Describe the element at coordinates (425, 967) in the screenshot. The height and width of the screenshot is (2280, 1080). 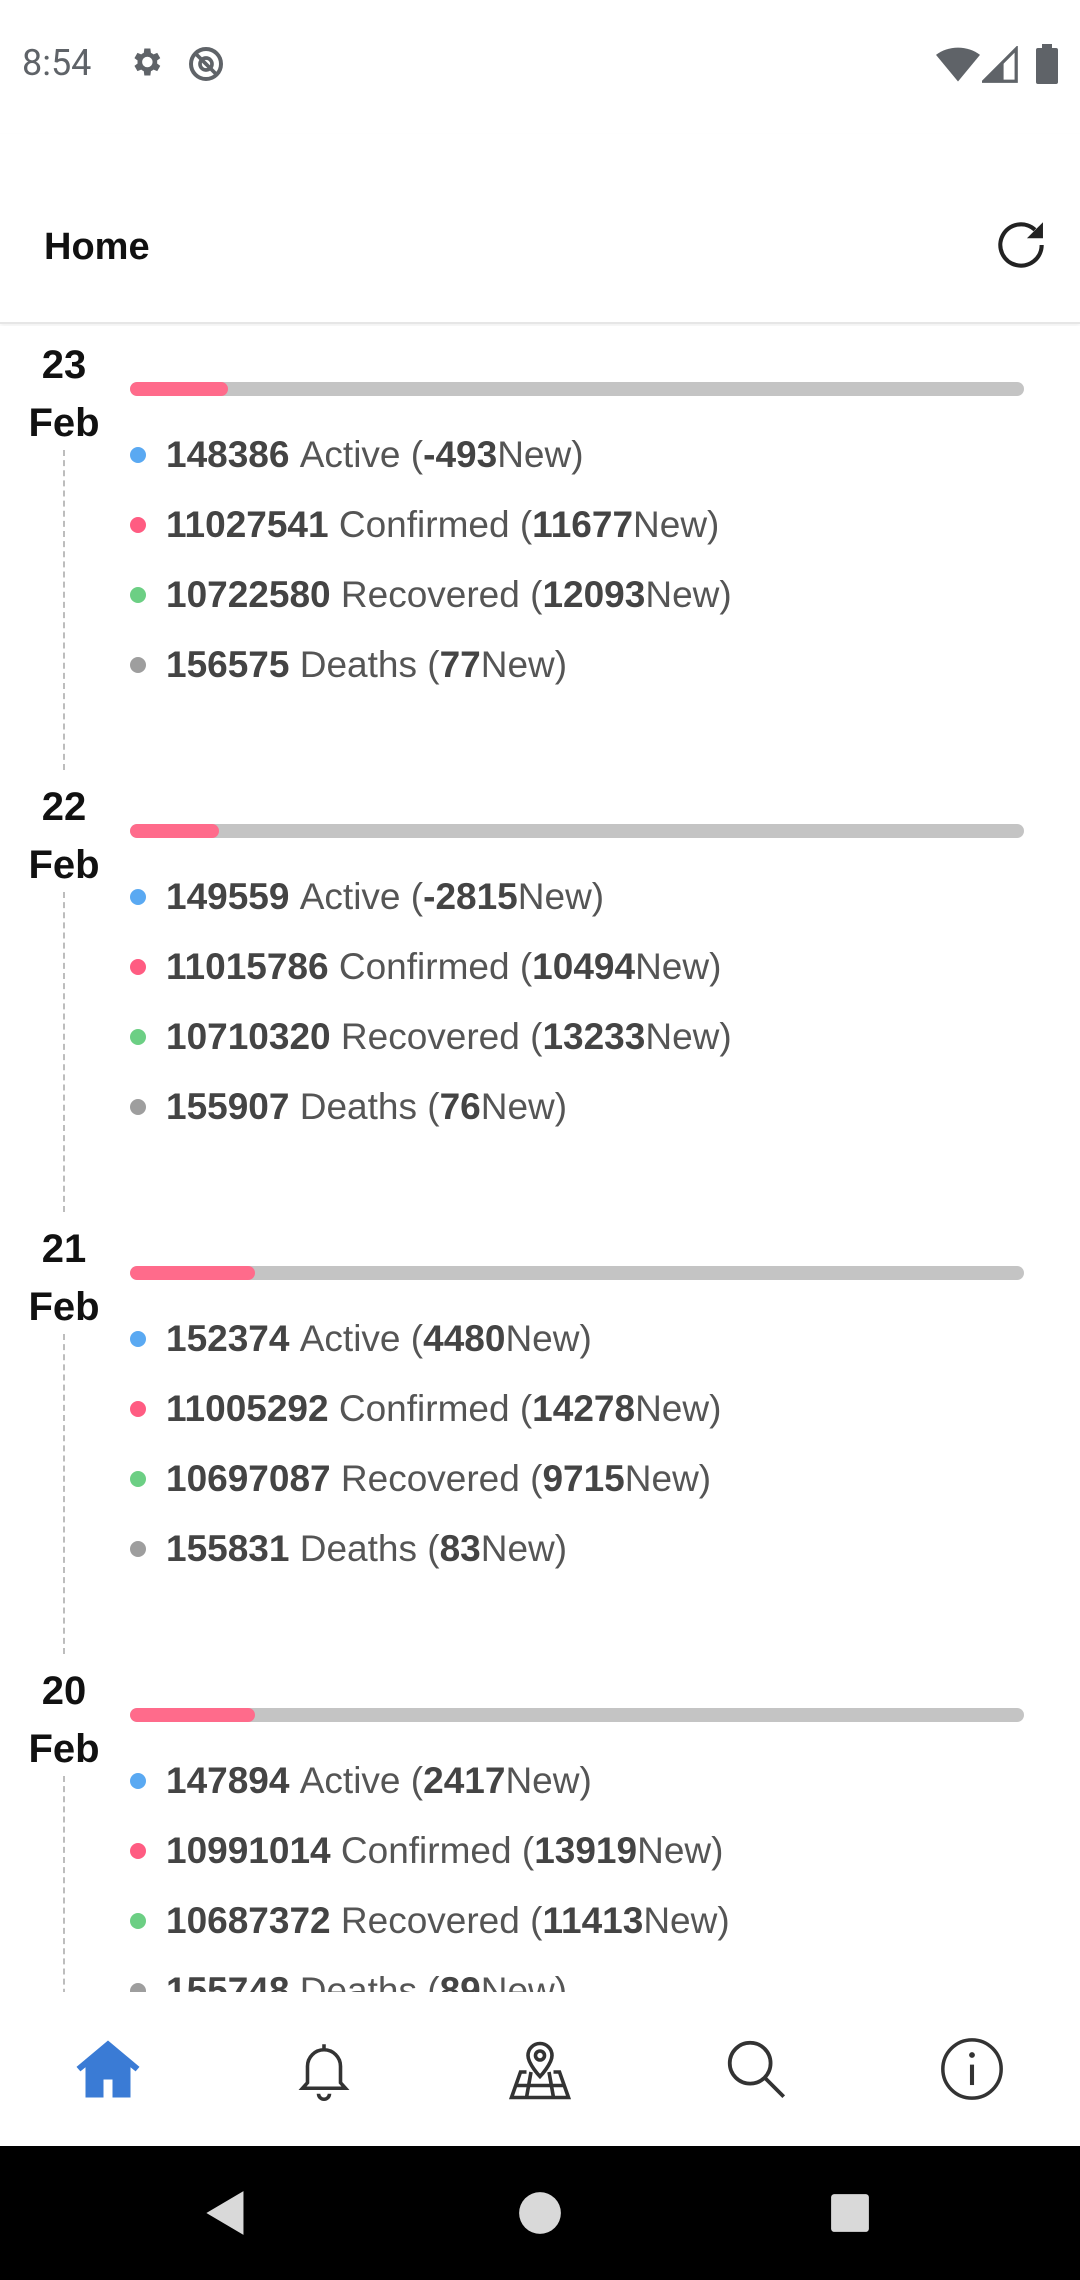
I see `confirmed-row: 11015786 Confirmed (10494 New)` at that location.